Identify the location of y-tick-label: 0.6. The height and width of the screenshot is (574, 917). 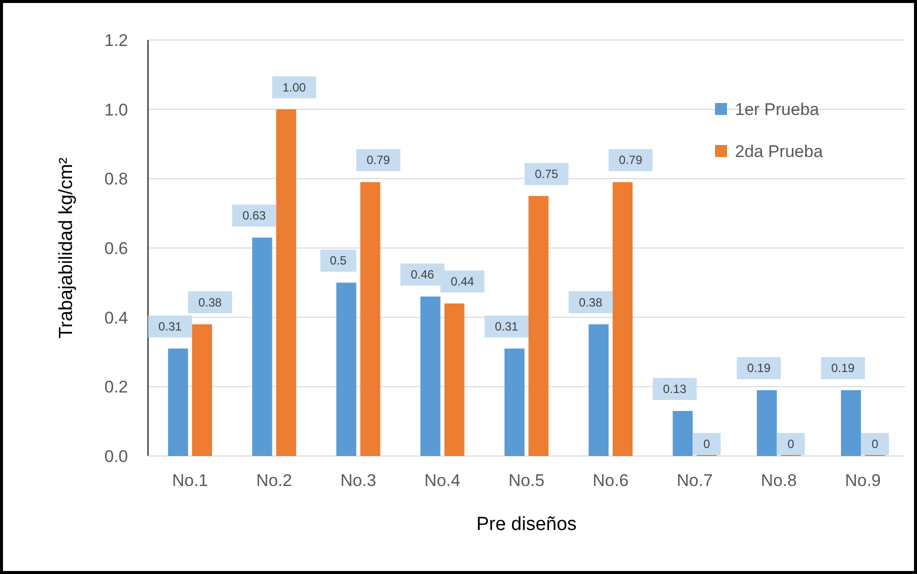
(116, 248).